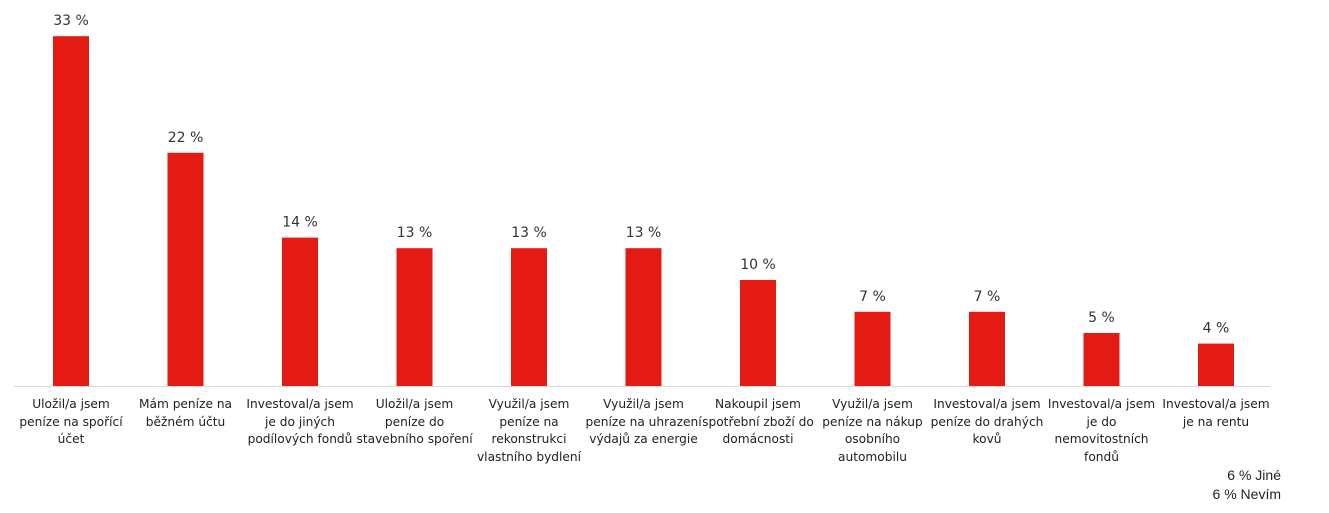 Image resolution: width=1329 pixels, height=513 pixels. What do you see at coordinates (987, 439) in the screenshot?
I see `category-label-line: kovů` at bounding box center [987, 439].